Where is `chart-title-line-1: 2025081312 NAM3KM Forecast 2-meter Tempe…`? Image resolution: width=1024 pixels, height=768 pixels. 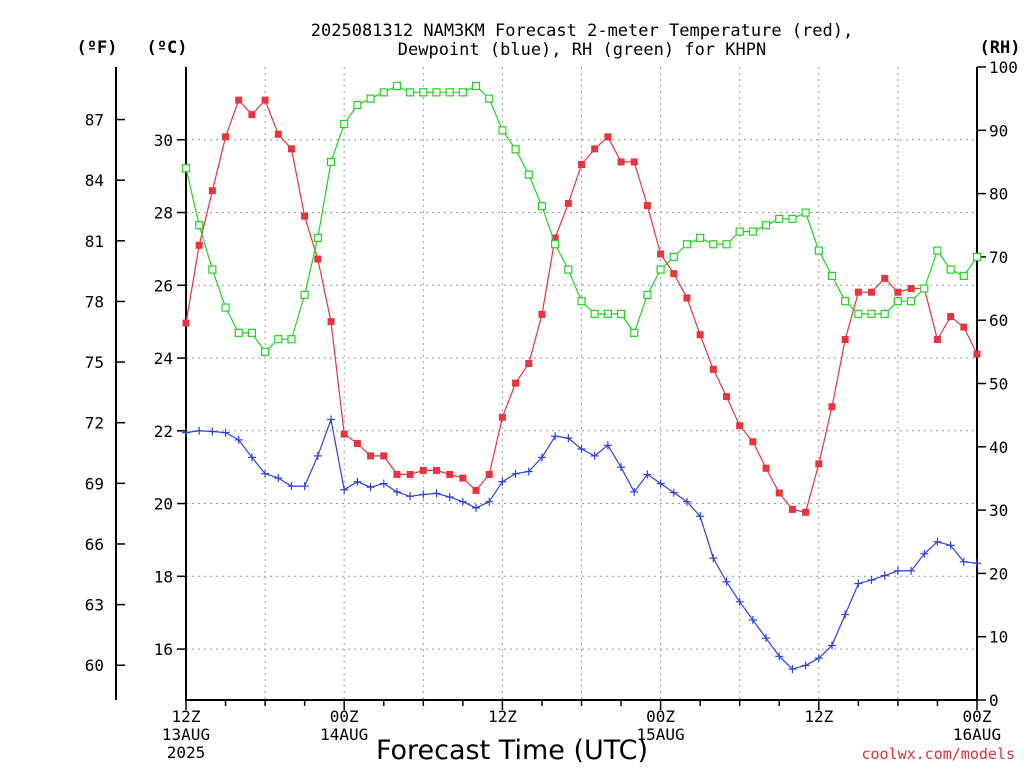
chart-title-line-1: 2025081312 NAM3KM Forecast 2-meter Tempe… is located at coordinates (582, 31).